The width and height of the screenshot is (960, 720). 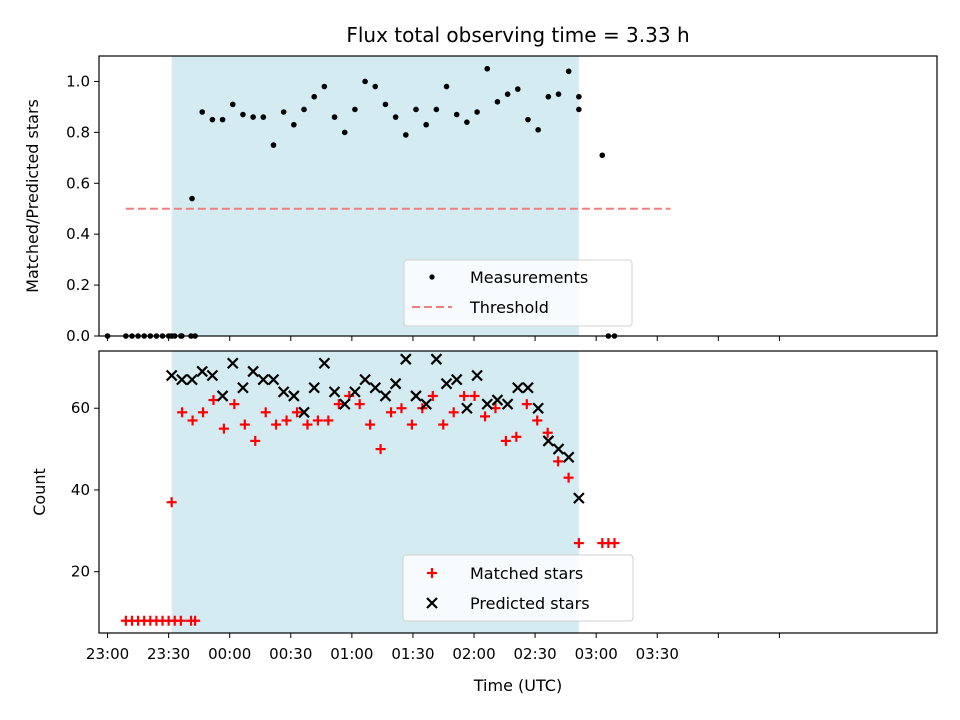 I want to click on x-tick-label: 03:00, so click(x=596, y=654).